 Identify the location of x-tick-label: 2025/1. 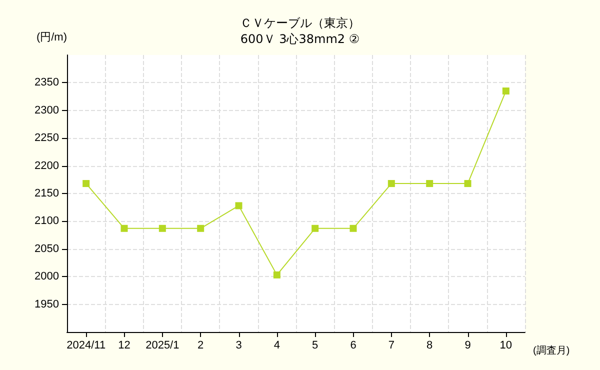
(163, 346).